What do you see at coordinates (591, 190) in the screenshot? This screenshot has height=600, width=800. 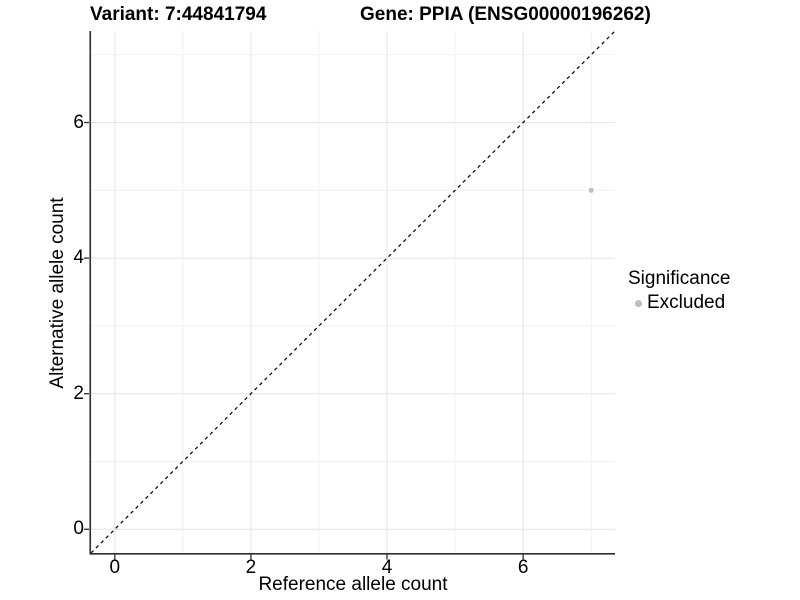 I see `data-point` at bounding box center [591, 190].